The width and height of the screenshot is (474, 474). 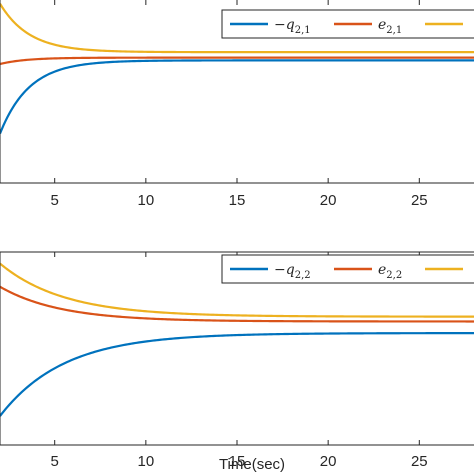 I want to click on x-axis-label: Time(sec), so click(x=252, y=464).